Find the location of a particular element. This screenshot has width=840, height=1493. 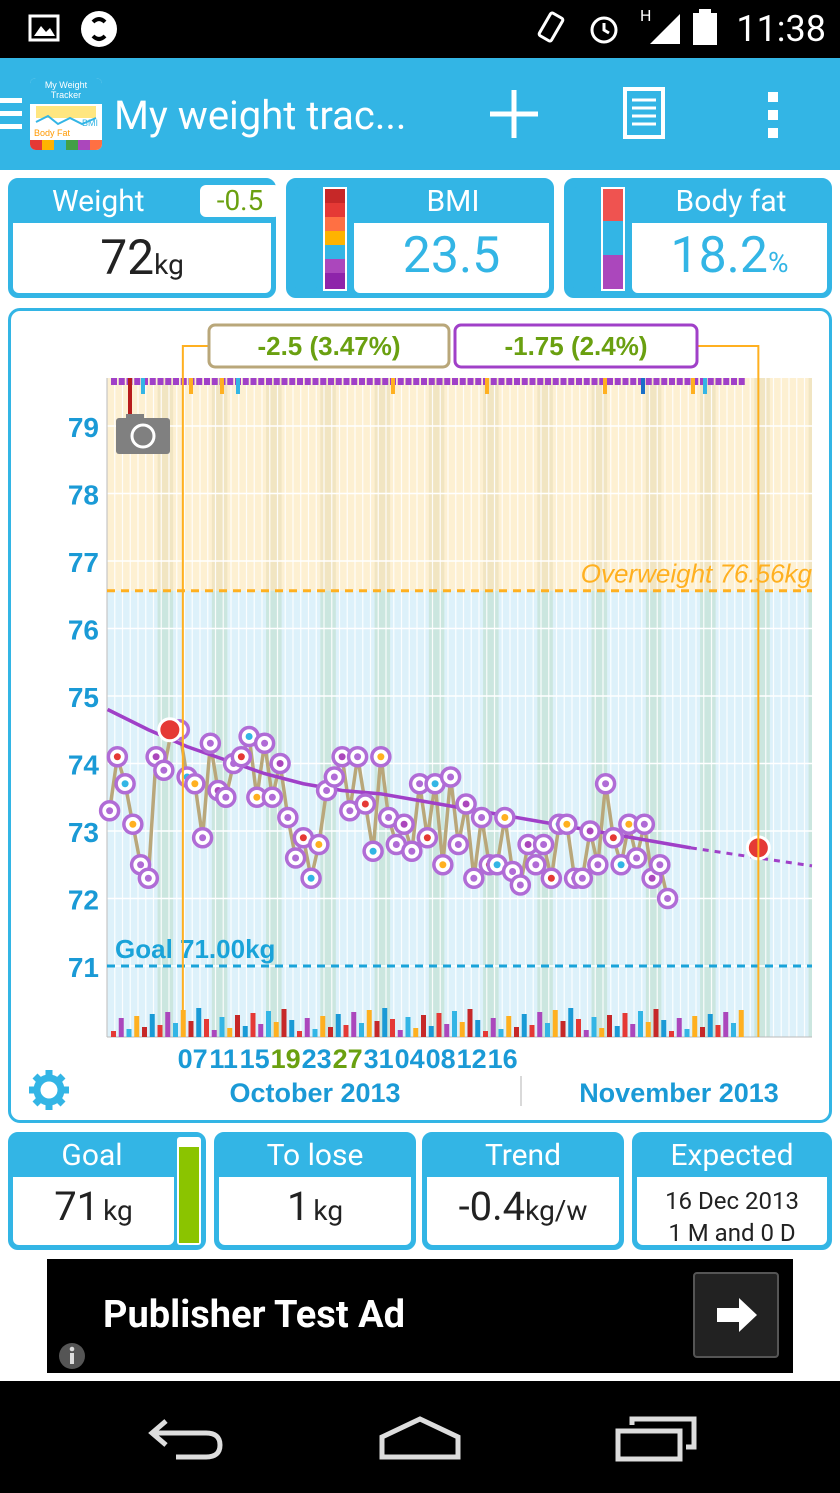

add-icon is located at coordinates (514, 114).